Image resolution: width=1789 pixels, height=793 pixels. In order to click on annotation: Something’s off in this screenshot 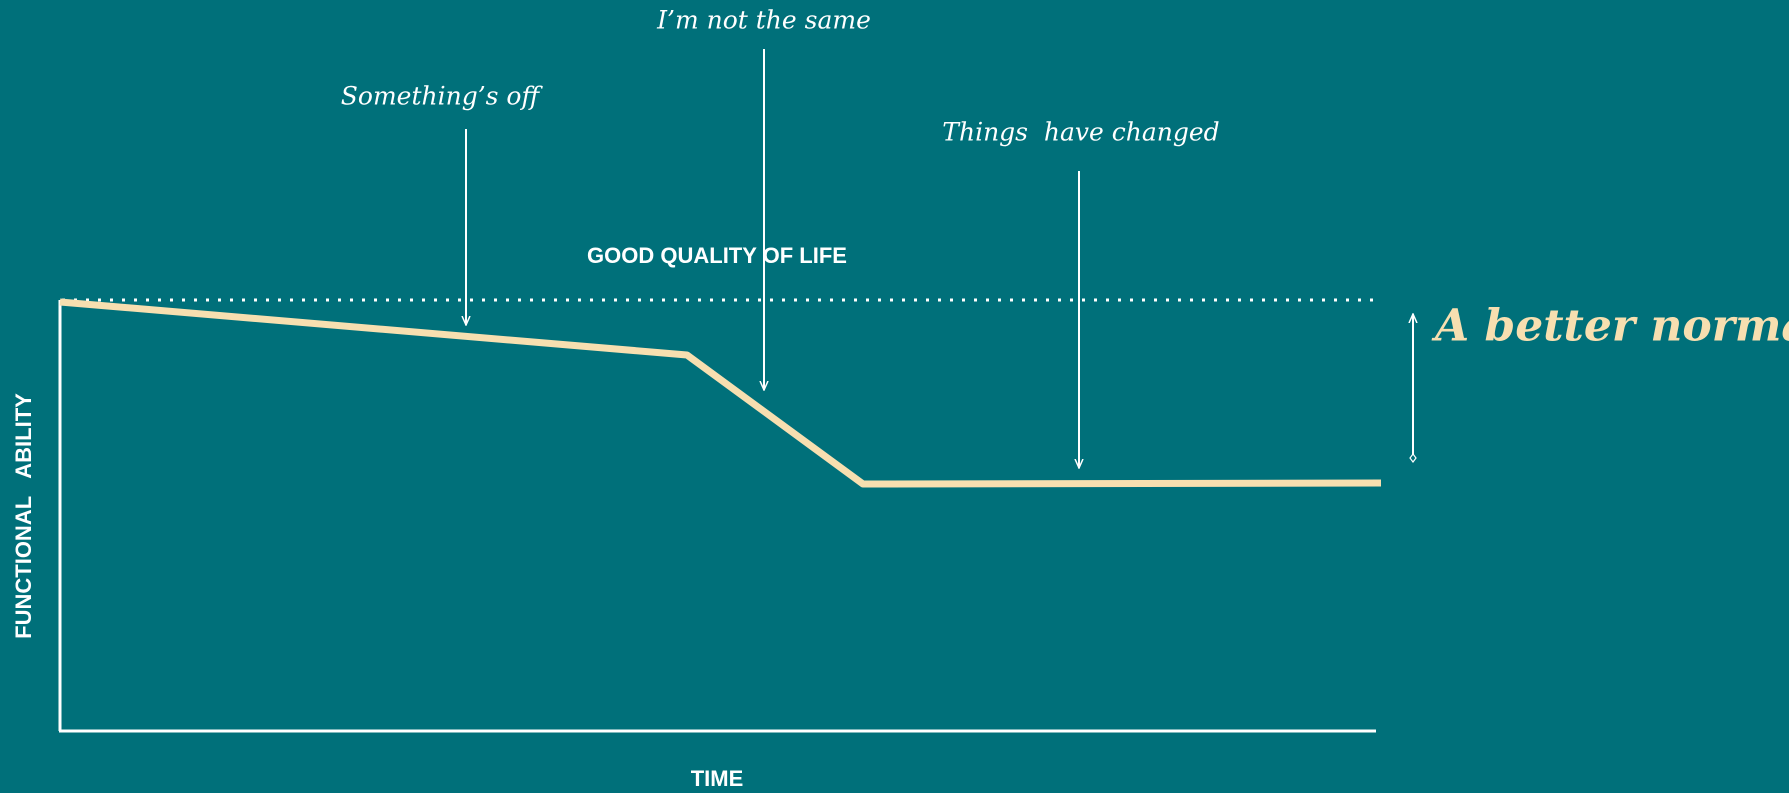, I will do `click(442, 96)`.